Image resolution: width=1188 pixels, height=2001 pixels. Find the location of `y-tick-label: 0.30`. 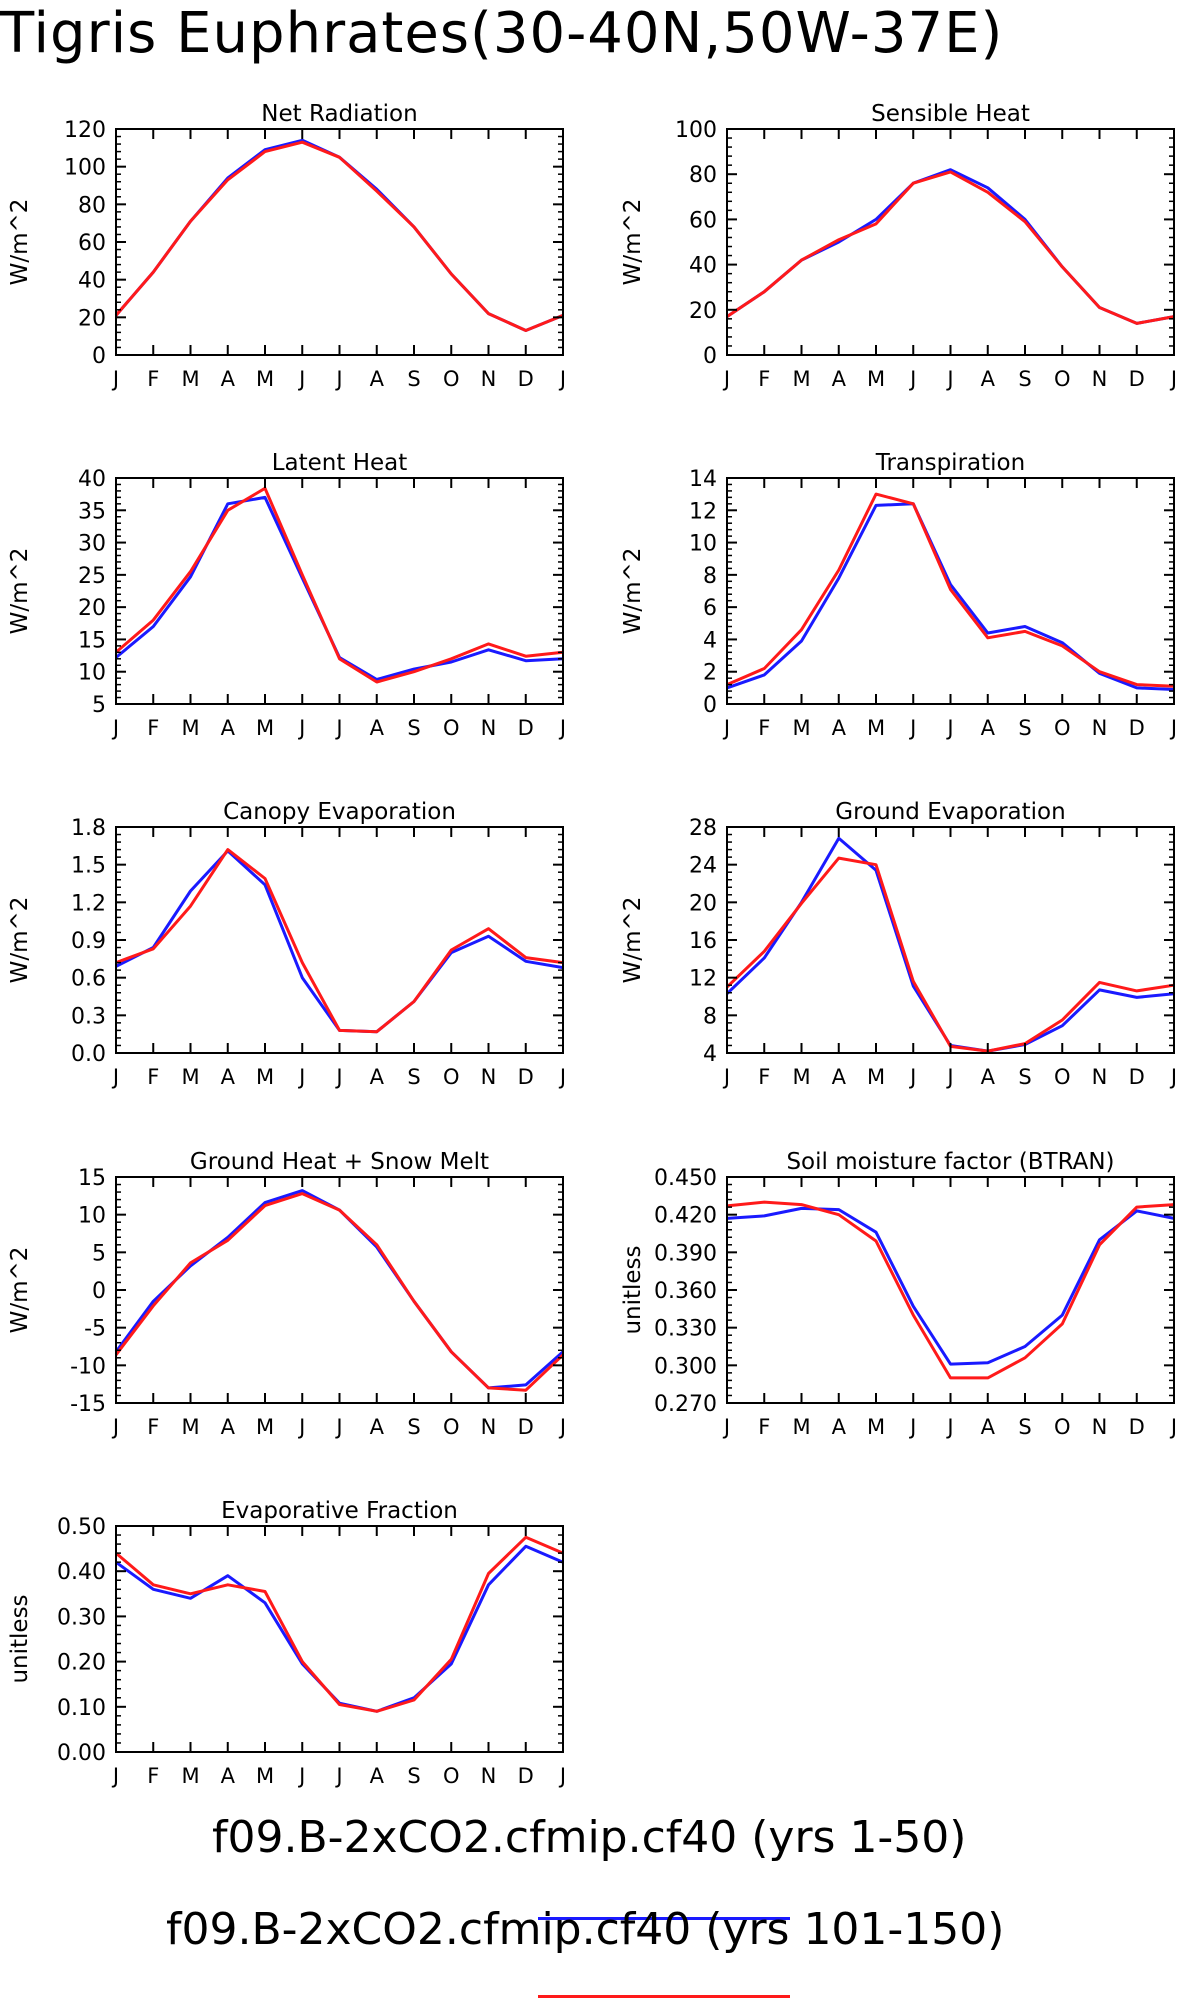

y-tick-label: 0.30 is located at coordinates (81, 1617).